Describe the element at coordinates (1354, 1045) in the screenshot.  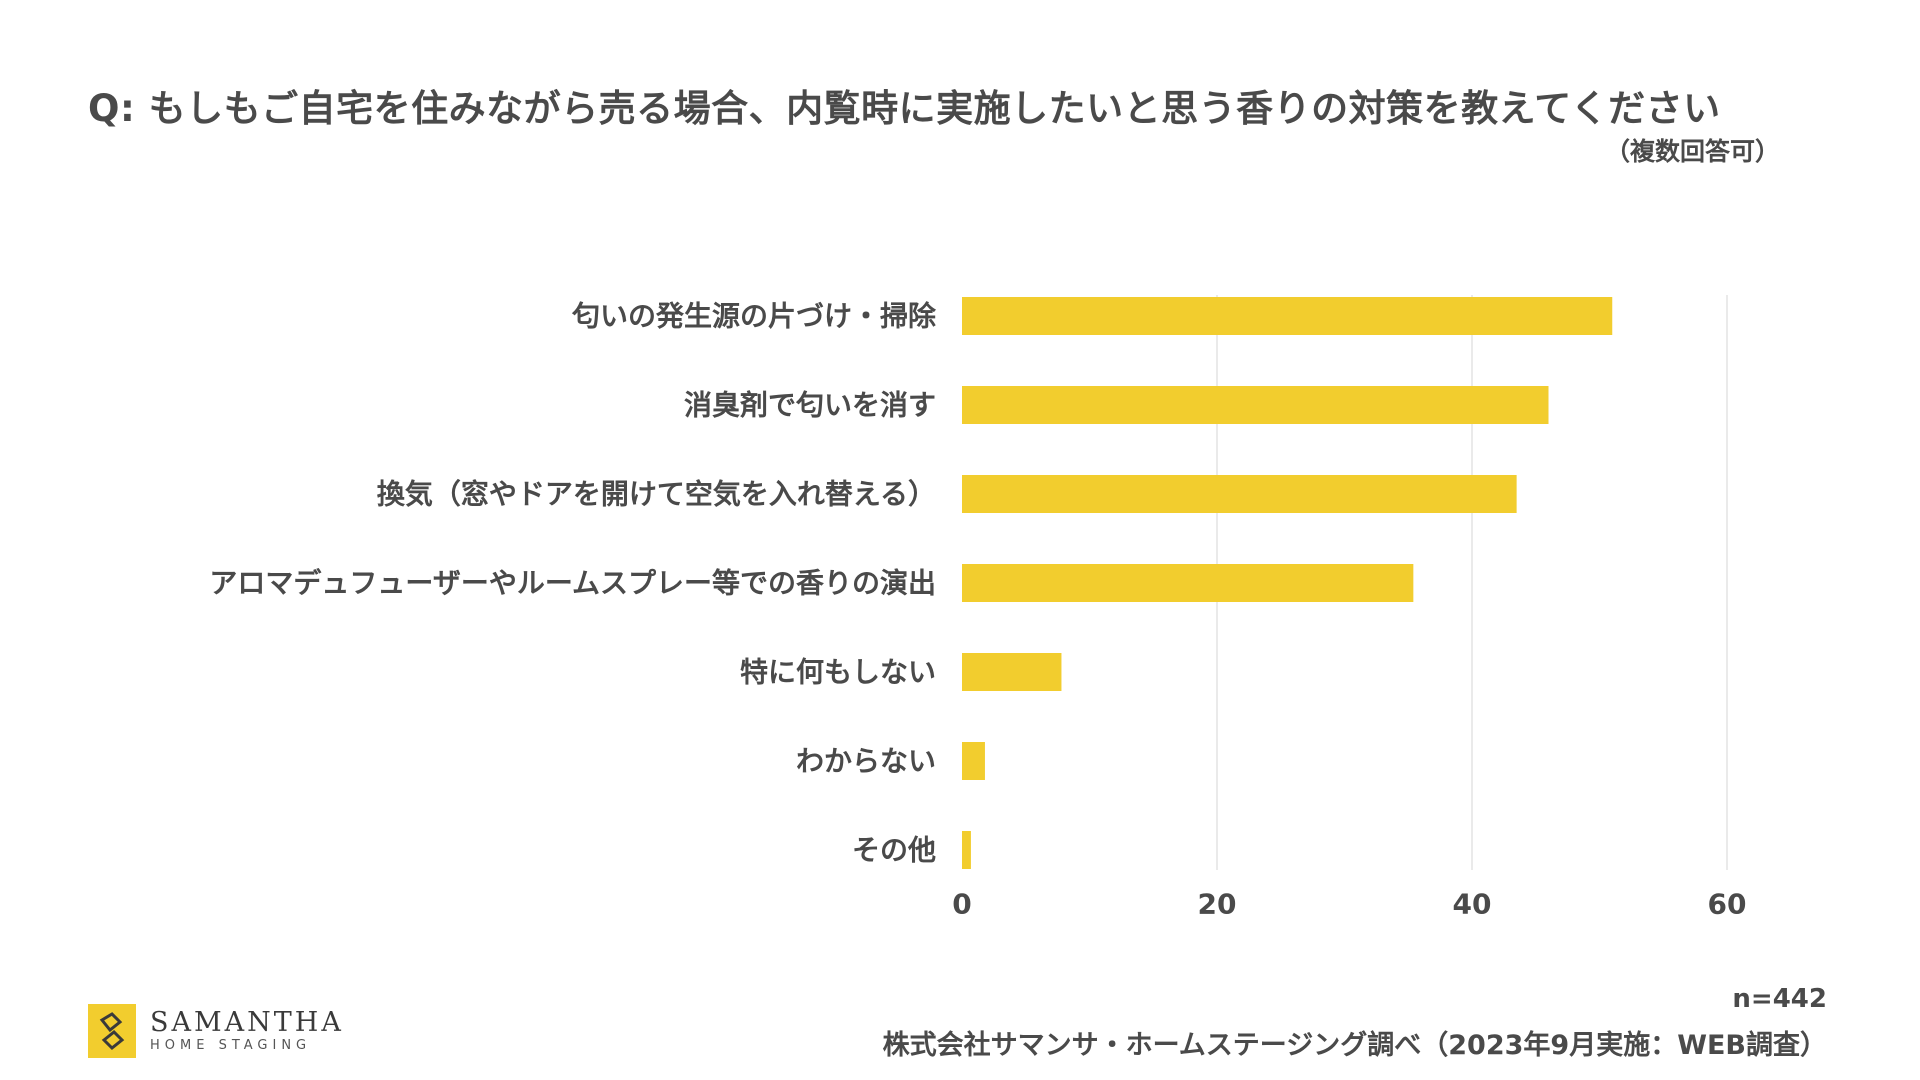
I see `source-note: 株式会社サマンサ・ホームステージング調べ（2023年9月実施：WEB調査）` at that location.